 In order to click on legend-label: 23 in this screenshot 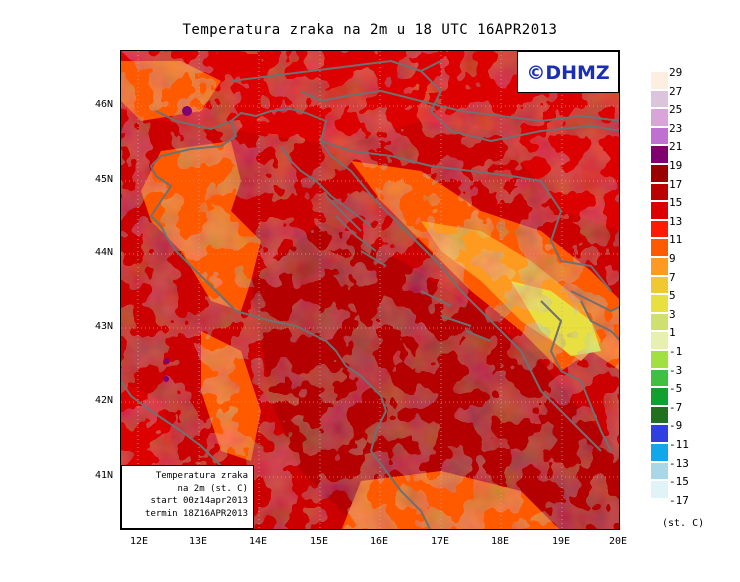, I will do `click(676, 128)`.